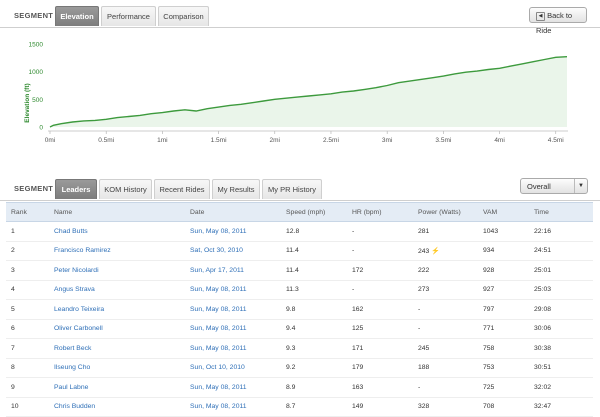 Image resolution: width=600 pixels, height=417 pixels. Describe the element at coordinates (36, 45) in the screenshot. I see `y-tick-label: 1500` at that location.